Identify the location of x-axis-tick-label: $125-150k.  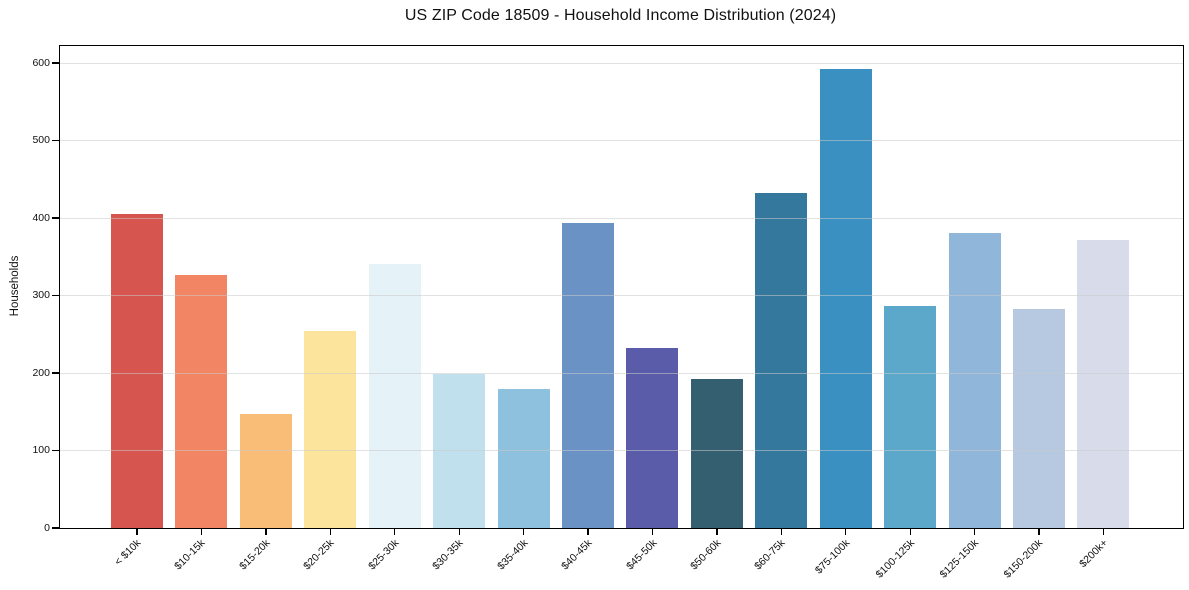
(959, 559).